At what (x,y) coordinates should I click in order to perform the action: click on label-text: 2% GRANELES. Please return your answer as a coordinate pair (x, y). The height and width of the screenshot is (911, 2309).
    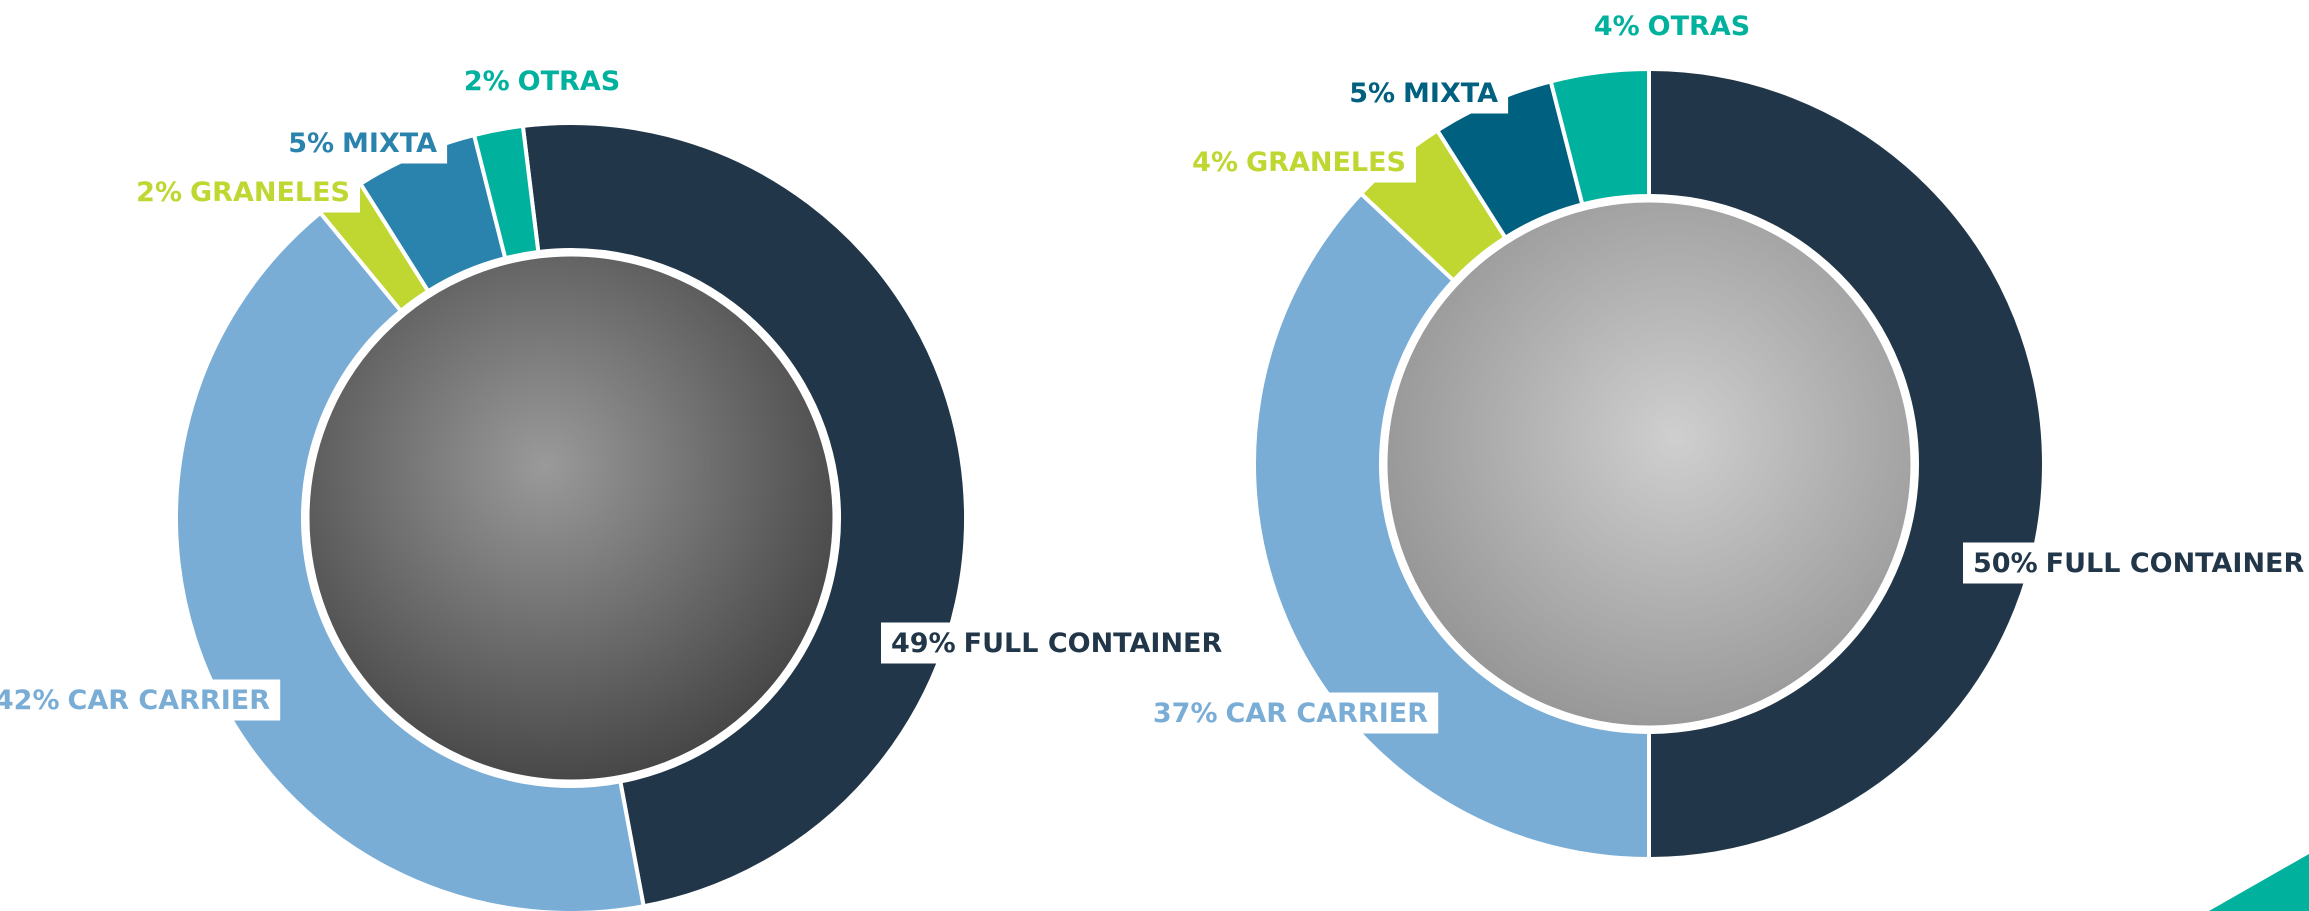
    Looking at the image, I should click on (243, 192).